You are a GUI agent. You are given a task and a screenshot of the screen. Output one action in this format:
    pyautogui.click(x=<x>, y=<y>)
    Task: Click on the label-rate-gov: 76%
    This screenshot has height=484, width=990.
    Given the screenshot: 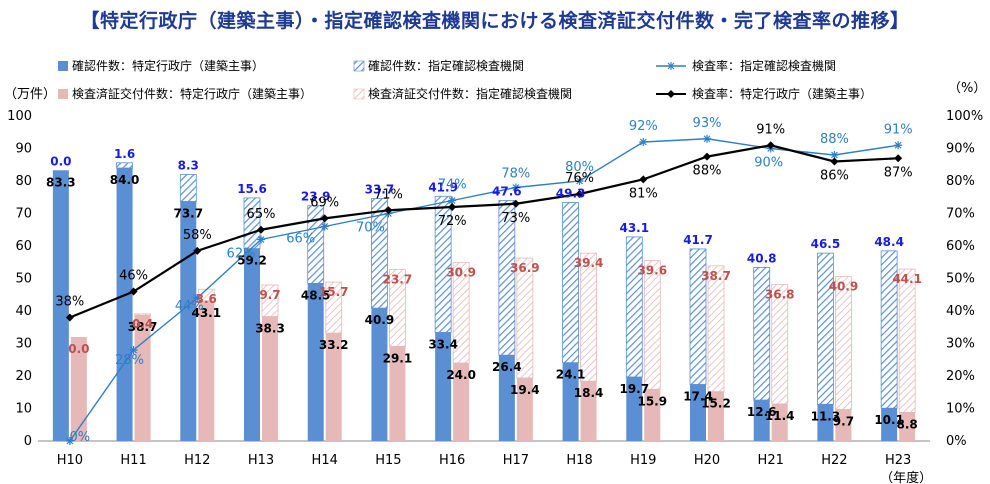 What is the action you would take?
    pyautogui.click(x=579, y=178)
    